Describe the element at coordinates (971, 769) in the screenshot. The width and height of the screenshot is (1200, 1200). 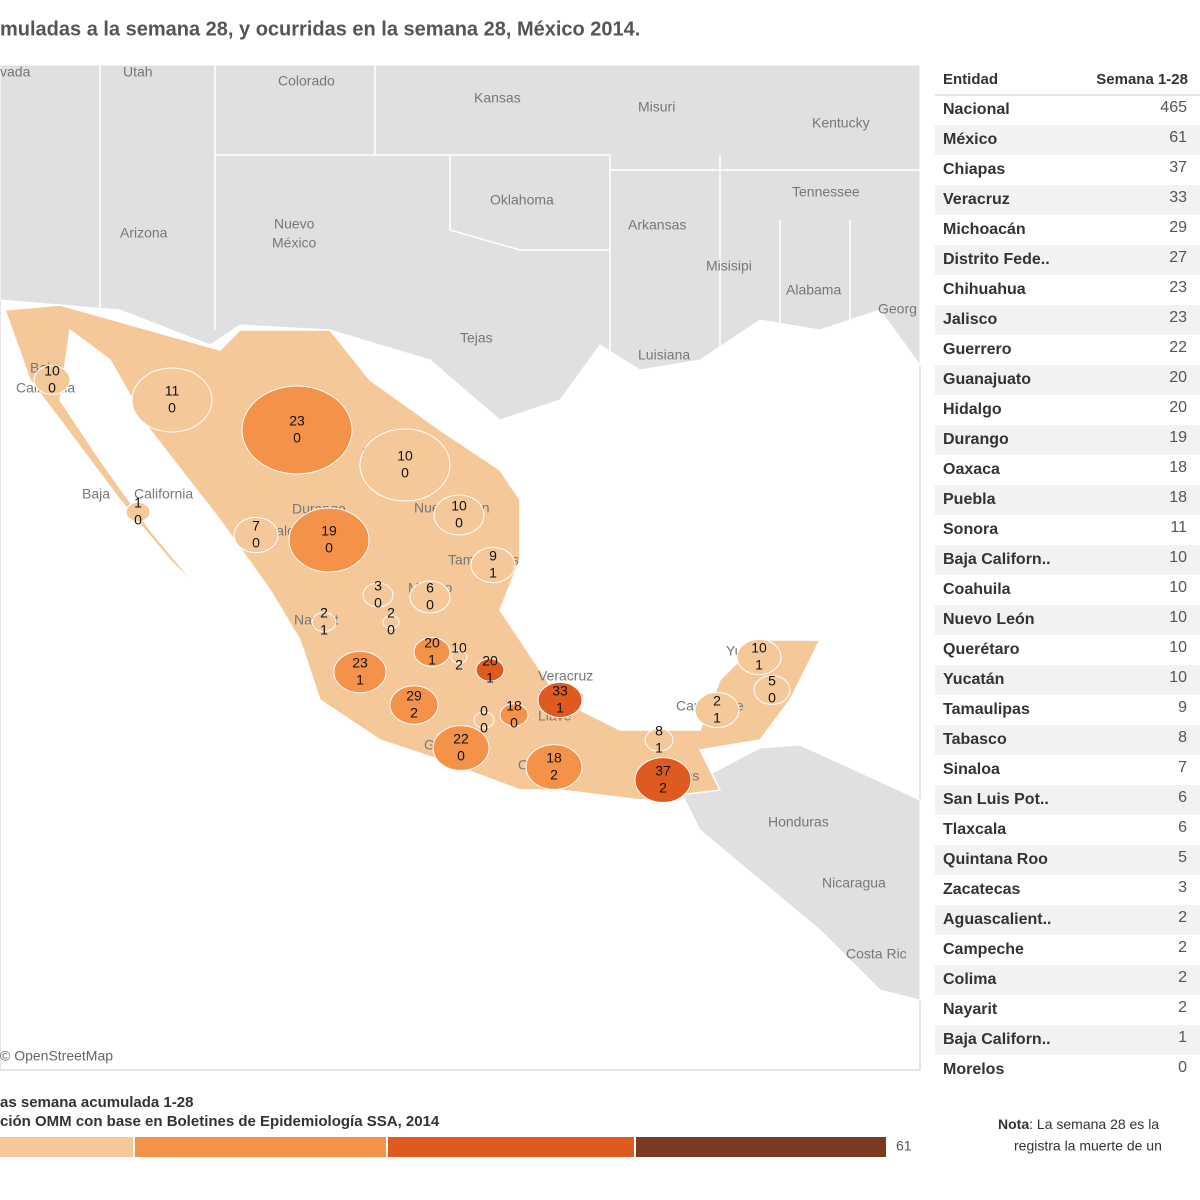
I see `row-name: Sinaloa` at that location.